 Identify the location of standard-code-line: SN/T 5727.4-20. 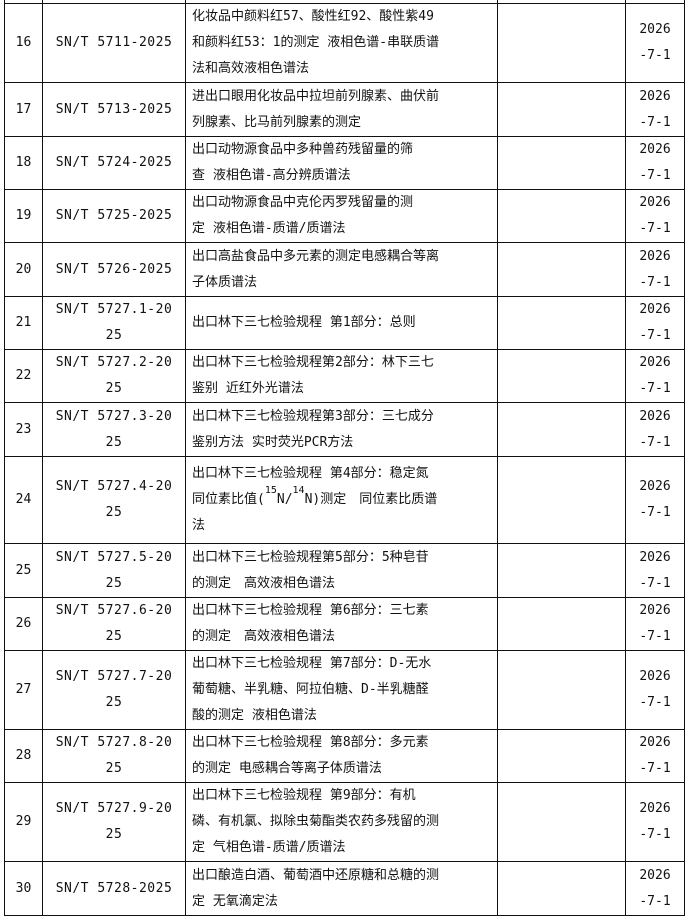
(114, 486).